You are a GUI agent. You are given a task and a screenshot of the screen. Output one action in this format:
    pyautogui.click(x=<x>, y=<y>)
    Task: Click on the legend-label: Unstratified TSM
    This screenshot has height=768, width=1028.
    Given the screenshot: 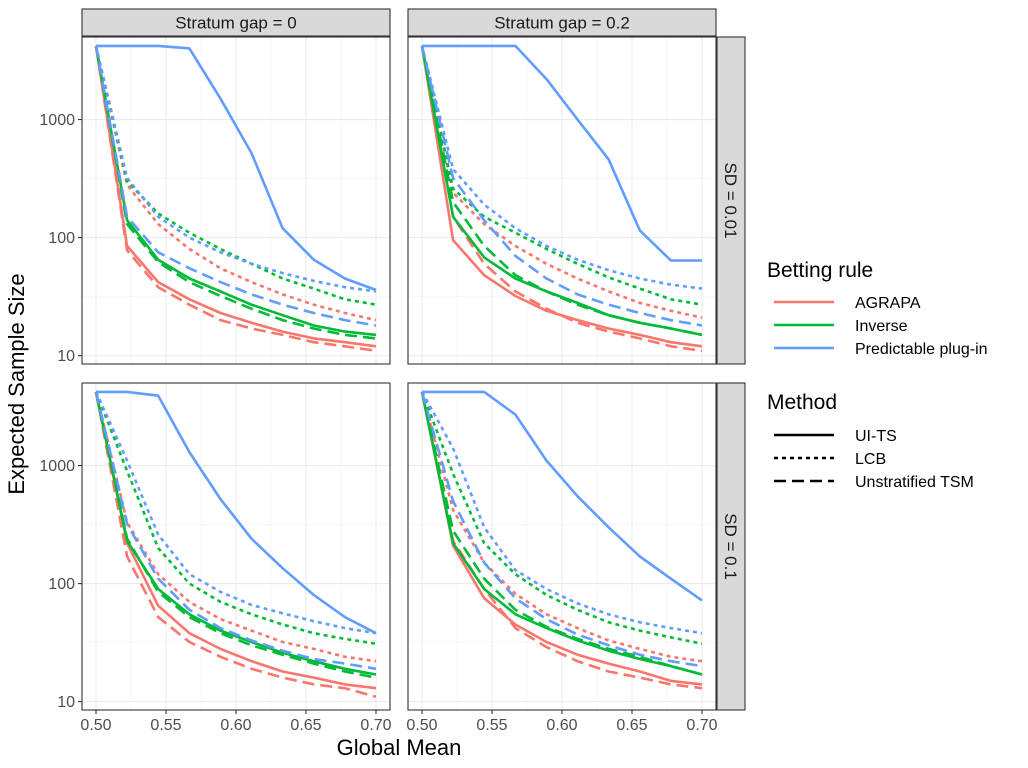 What is the action you would take?
    pyautogui.click(x=914, y=482)
    